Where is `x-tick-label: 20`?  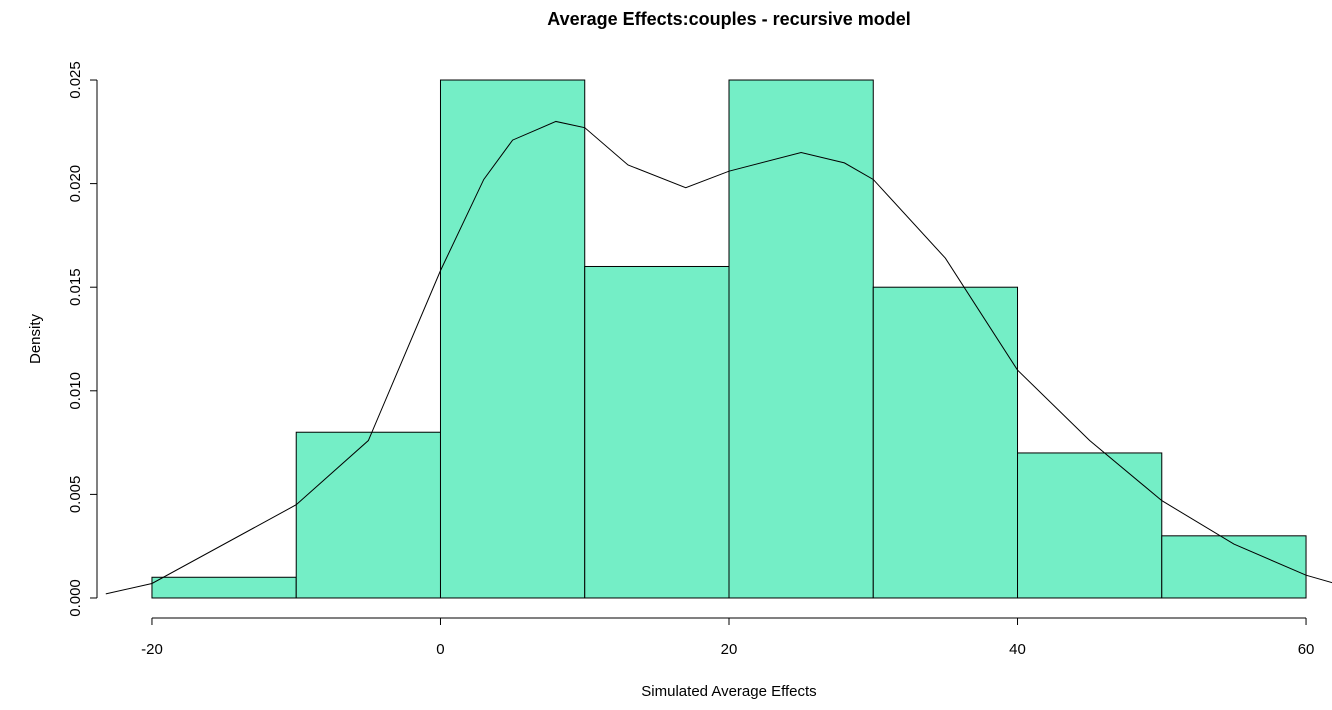
x-tick-label: 20 is located at coordinates (729, 649).